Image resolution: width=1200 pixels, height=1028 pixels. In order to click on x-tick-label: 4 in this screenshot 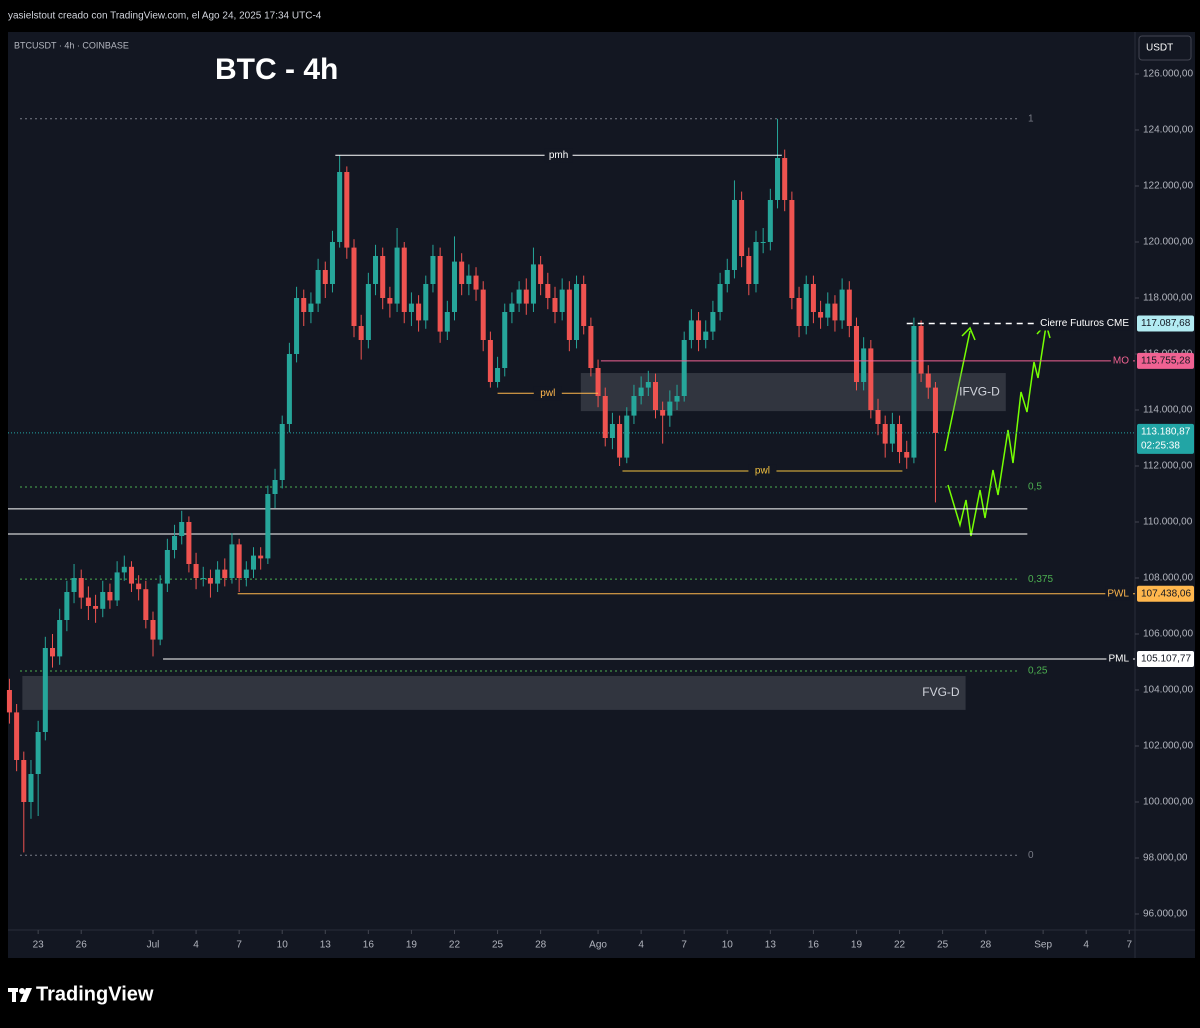, I will do `click(1086, 945)`.